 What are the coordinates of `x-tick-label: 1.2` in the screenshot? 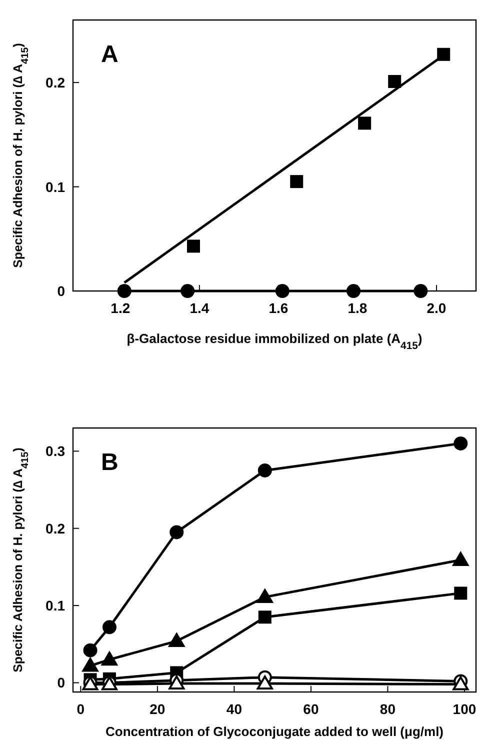 It's located at (120, 308).